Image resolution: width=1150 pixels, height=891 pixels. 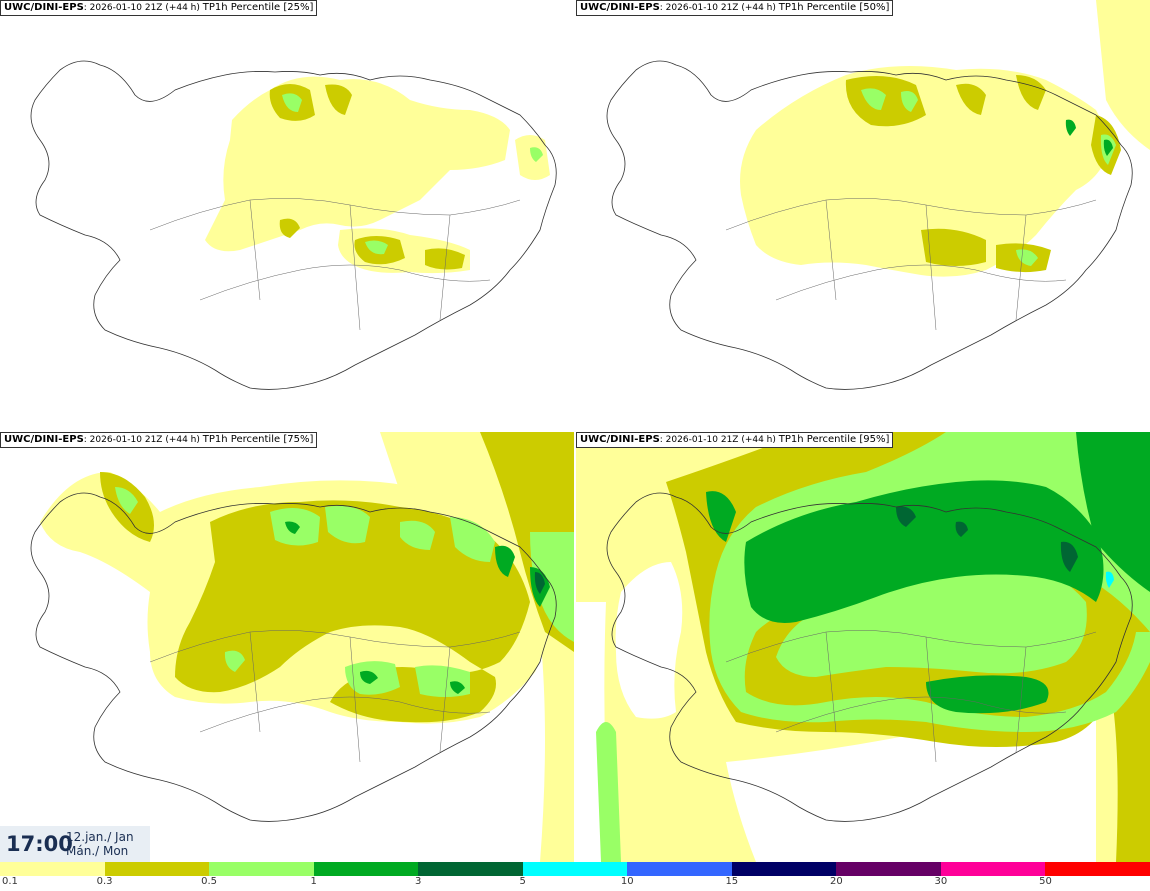 What do you see at coordinates (1109, 579) in the screenshot?
I see `precip-zone-peak` at bounding box center [1109, 579].